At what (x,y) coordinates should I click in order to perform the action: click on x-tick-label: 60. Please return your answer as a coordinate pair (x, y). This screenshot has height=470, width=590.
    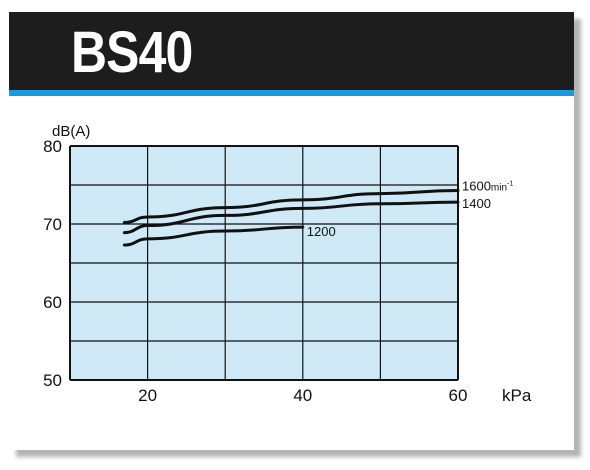
    Looking at the image, I should click on (458, 395).